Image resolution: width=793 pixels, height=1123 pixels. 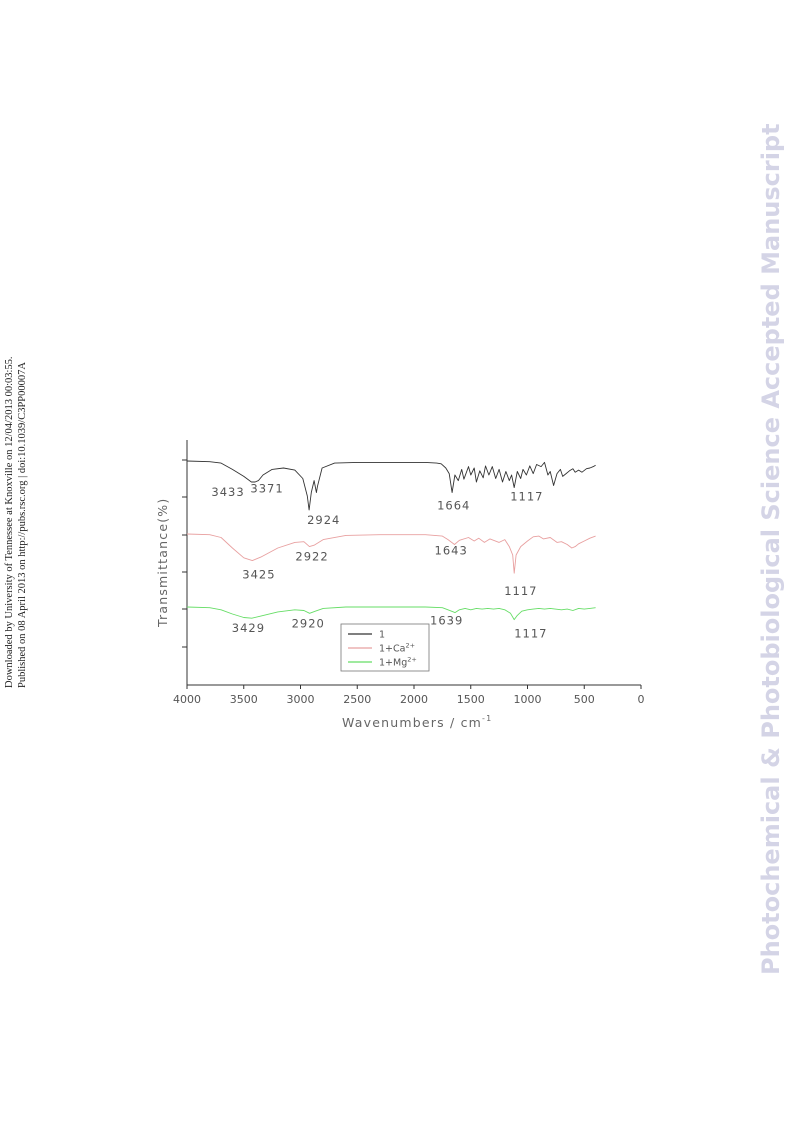 What do you see at coordinates (392, 649) in the screenshot?
I see `legend-label-text: 1+Ca` at bounding box center [392, 649].